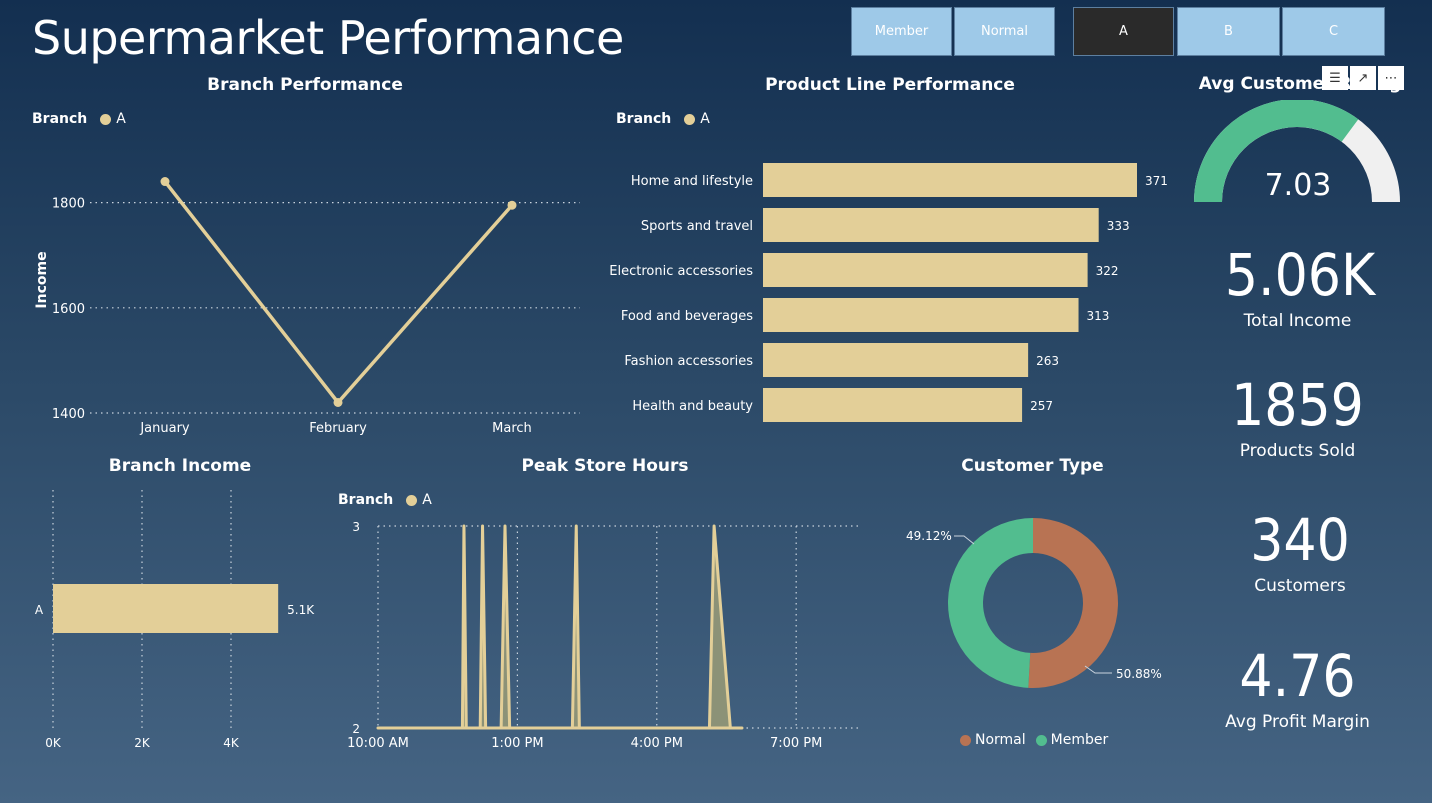 The image size is (1432, 803). Describe the element at coordinates (1032, 466) in the screenshot. I see `customer-type-title: Customer Type` at that location.